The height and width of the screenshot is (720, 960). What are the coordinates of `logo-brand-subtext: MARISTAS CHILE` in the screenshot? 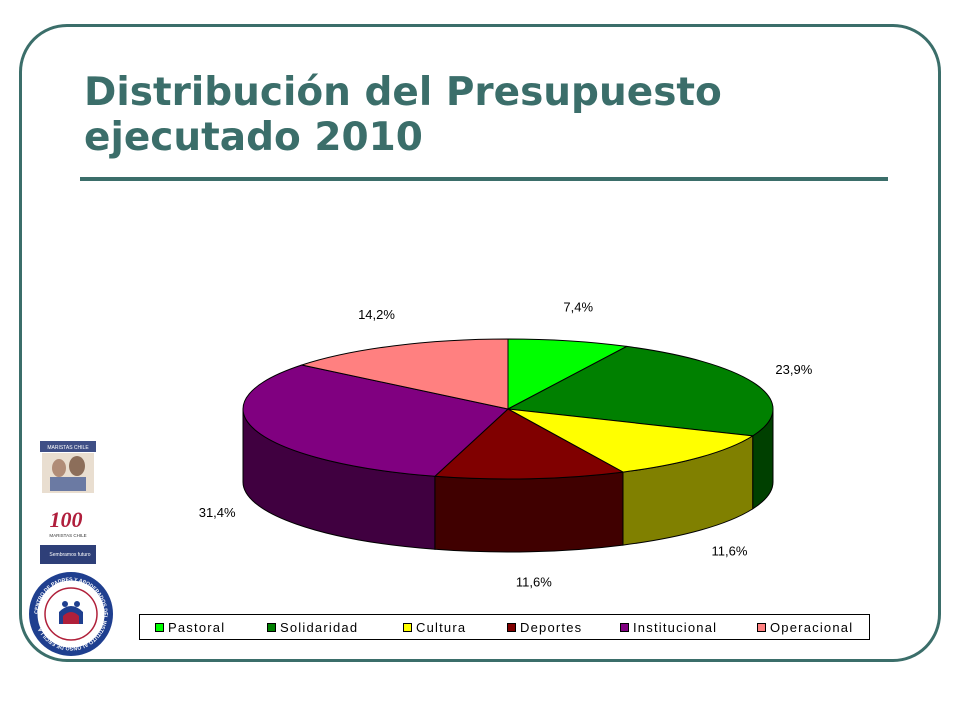 It's located at (67, 535).